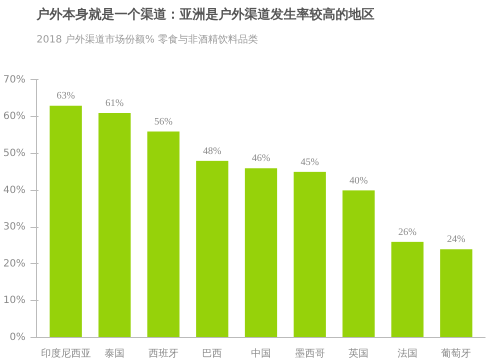 This screenshot has width=500, height=362. I want to click on data-label: 24%, so click(456, 240).